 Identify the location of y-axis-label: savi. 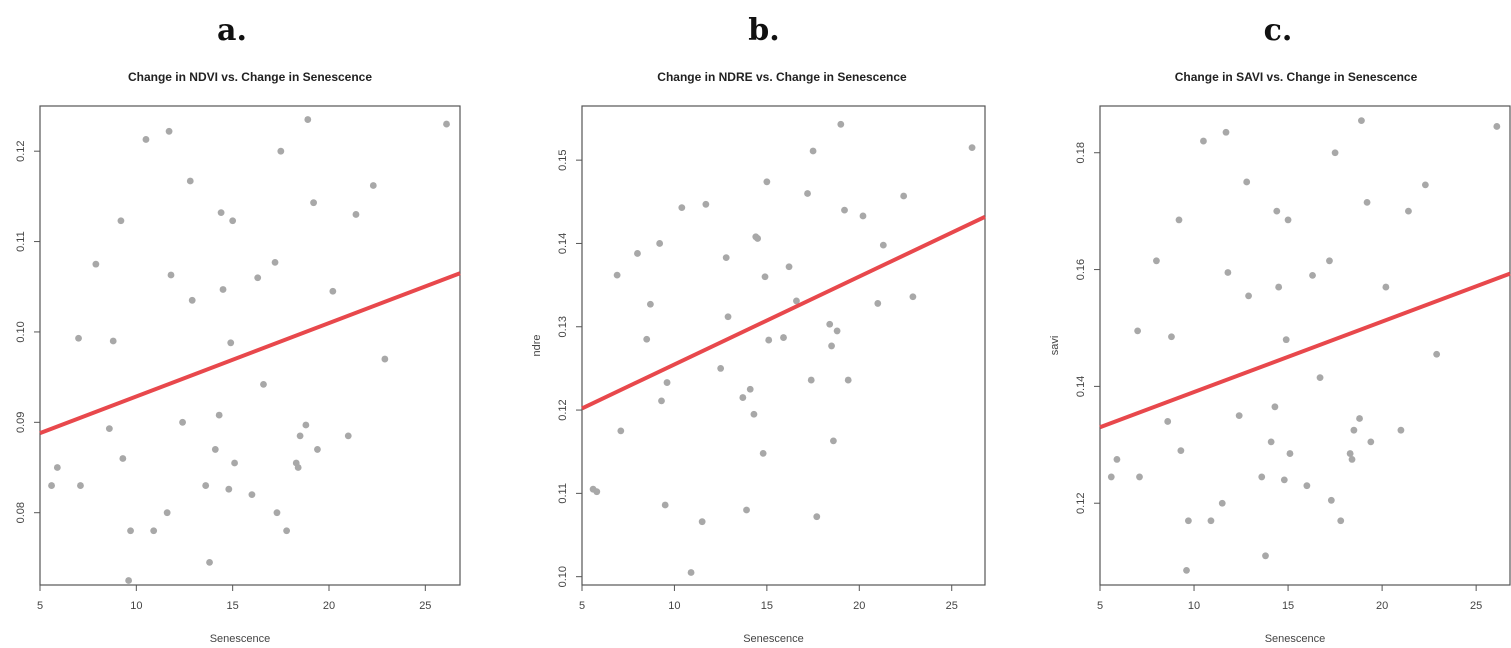
(1055, 346).